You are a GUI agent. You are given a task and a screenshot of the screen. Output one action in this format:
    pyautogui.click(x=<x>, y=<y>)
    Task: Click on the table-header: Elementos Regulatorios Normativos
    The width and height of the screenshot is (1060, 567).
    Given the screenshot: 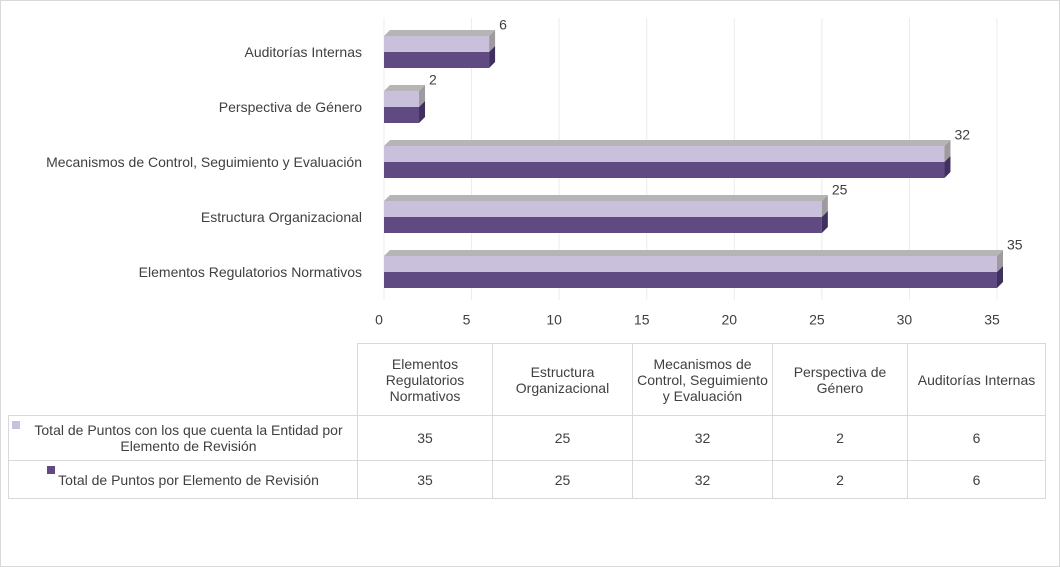 What is the action you would take?
    pyautogui.click(x=425, y=379)
    